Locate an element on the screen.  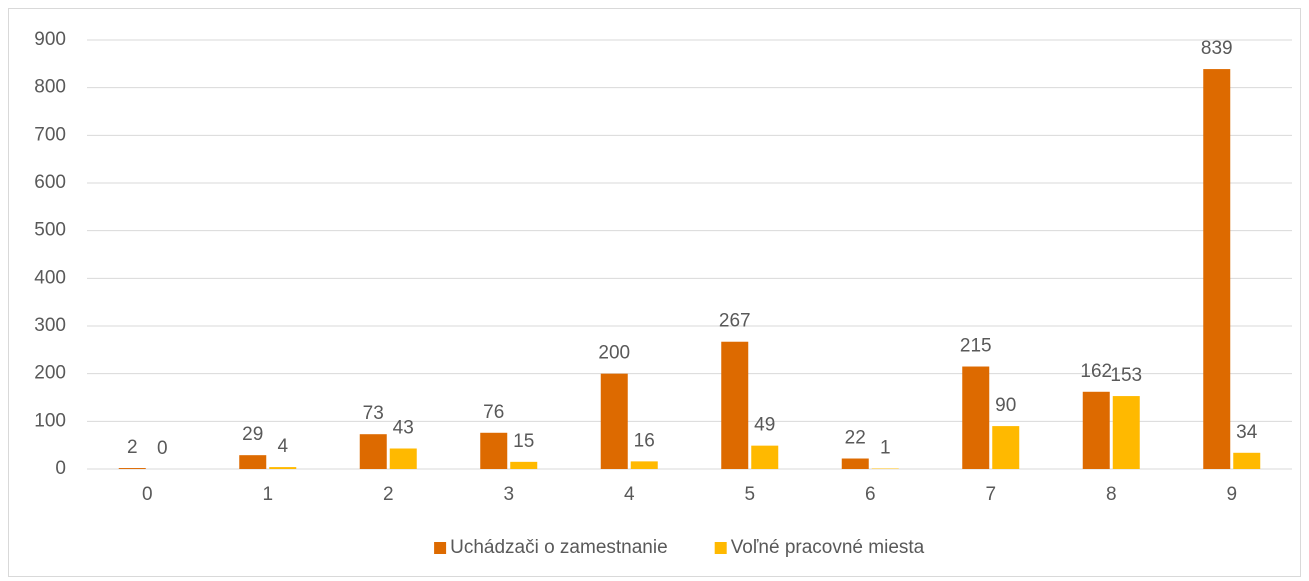
data-label: 16 is located at coordinates (644, 440).